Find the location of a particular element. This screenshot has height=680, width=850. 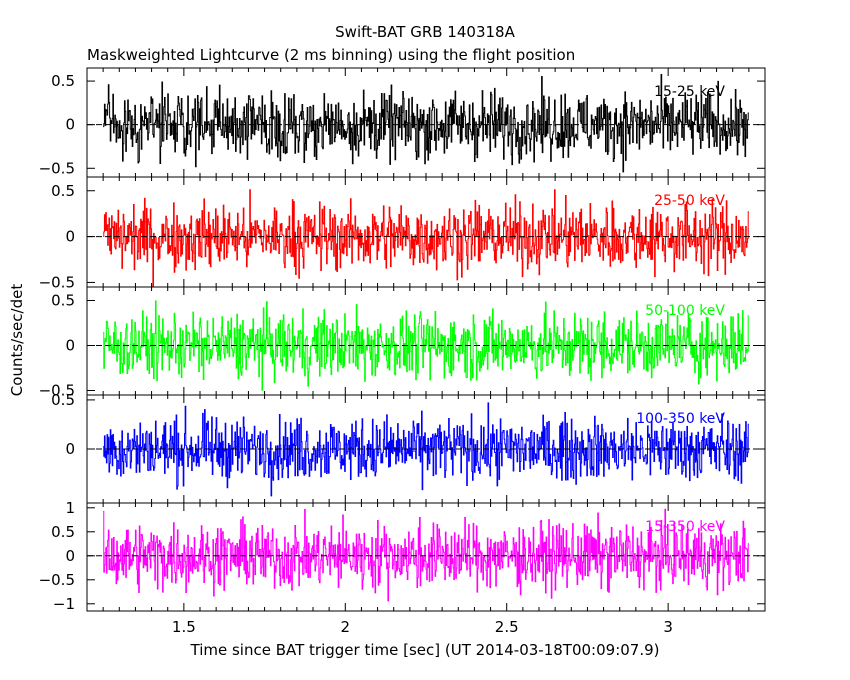

y-tick-label: −1 is located at coordinates (64, 604).